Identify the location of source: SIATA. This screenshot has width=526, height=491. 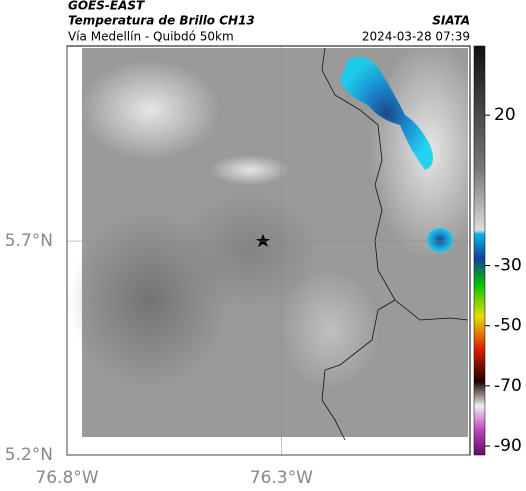
(451, 21).